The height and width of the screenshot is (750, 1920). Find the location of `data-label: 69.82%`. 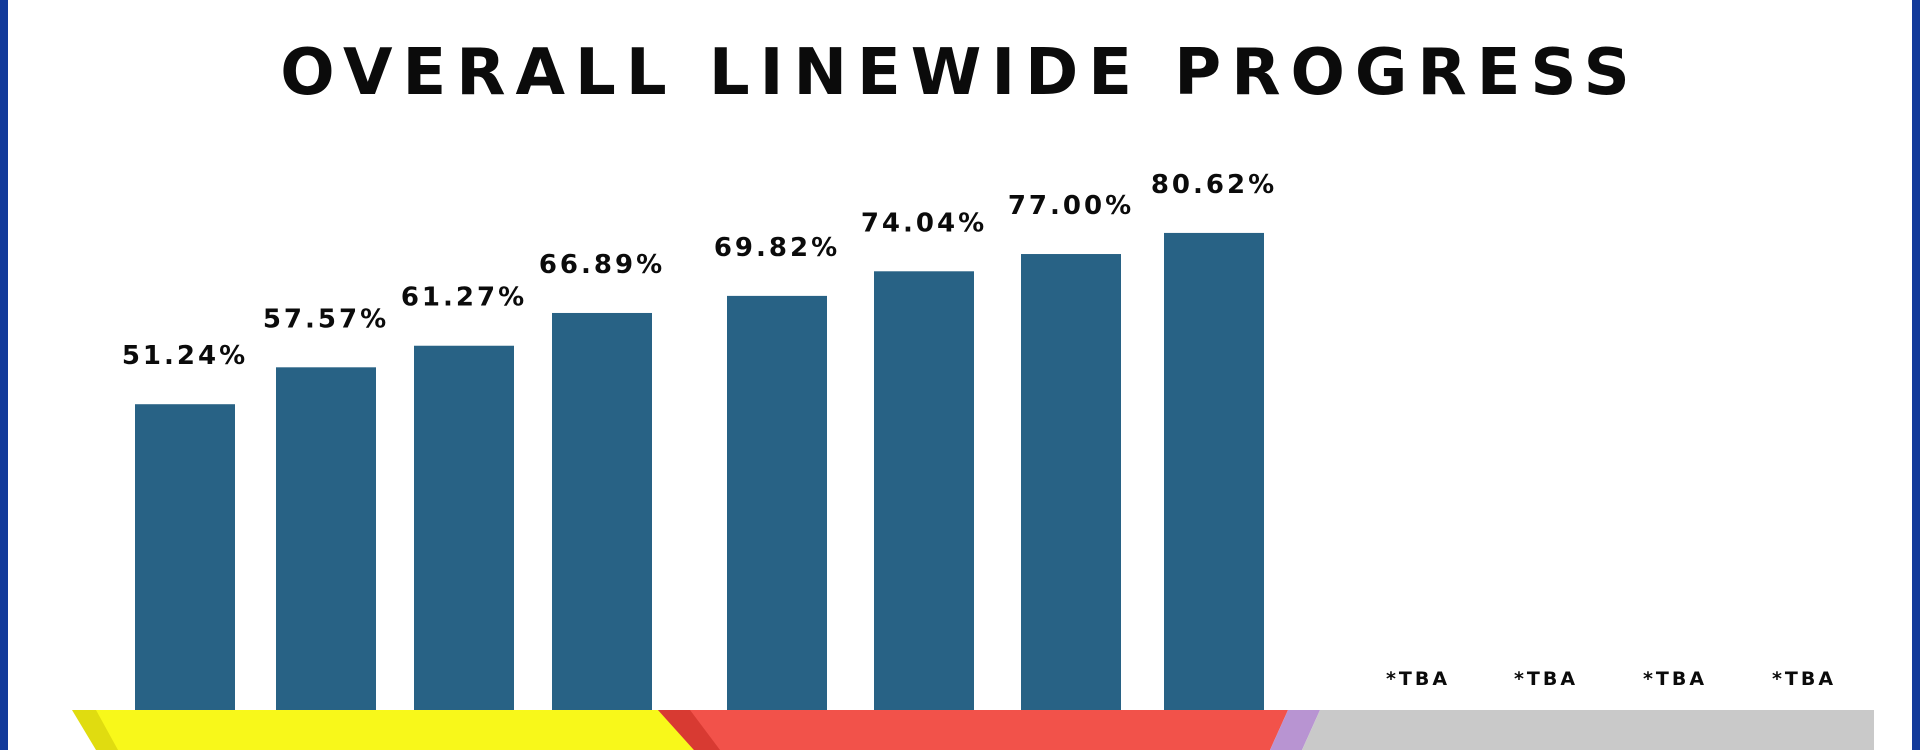

data-label: 69.82% is located at coordinates (777, 248).